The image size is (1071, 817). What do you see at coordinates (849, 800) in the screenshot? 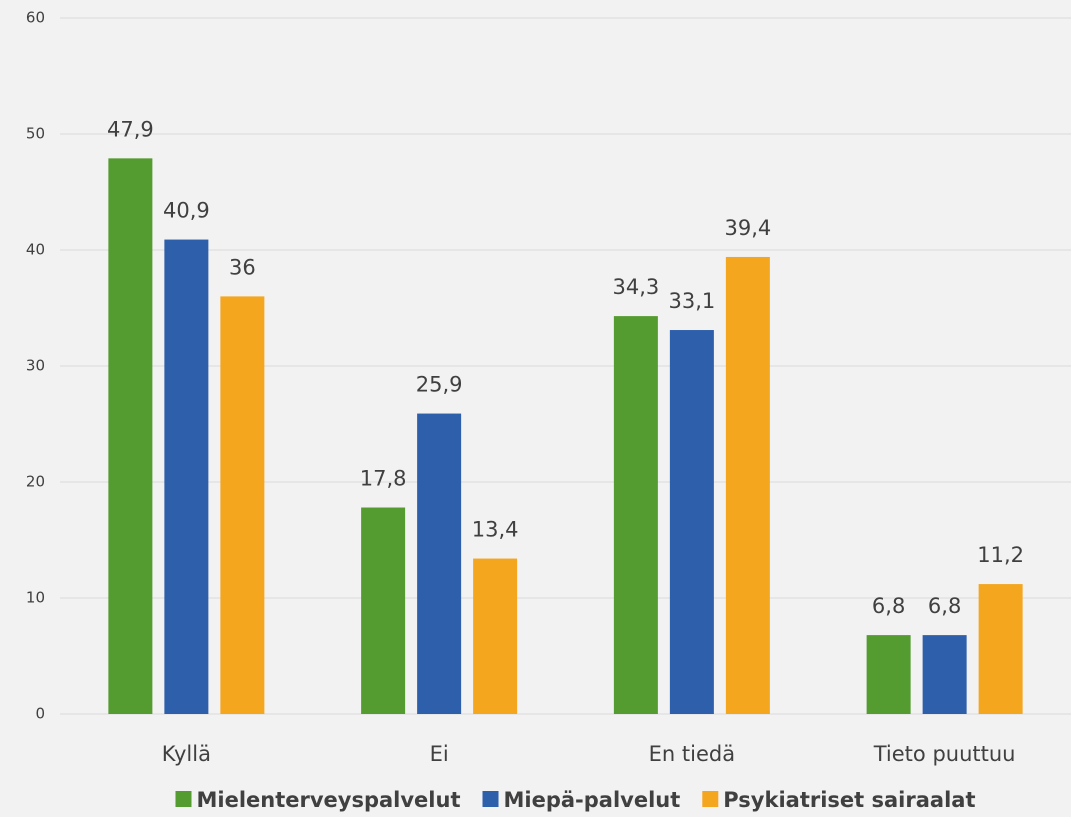
I see `legend-label: Psykiatriset sairaalat` at bounding box center [849, 800].